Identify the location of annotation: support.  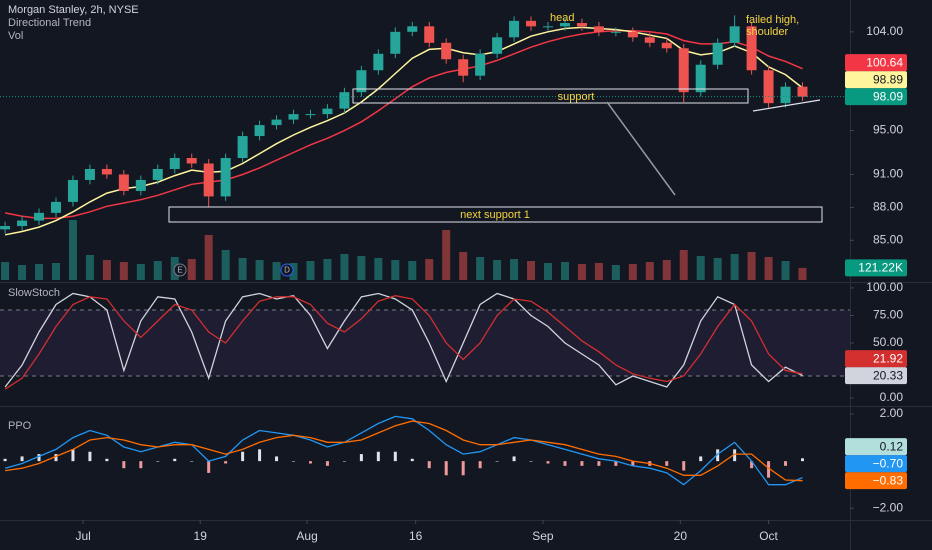
(576, 97).